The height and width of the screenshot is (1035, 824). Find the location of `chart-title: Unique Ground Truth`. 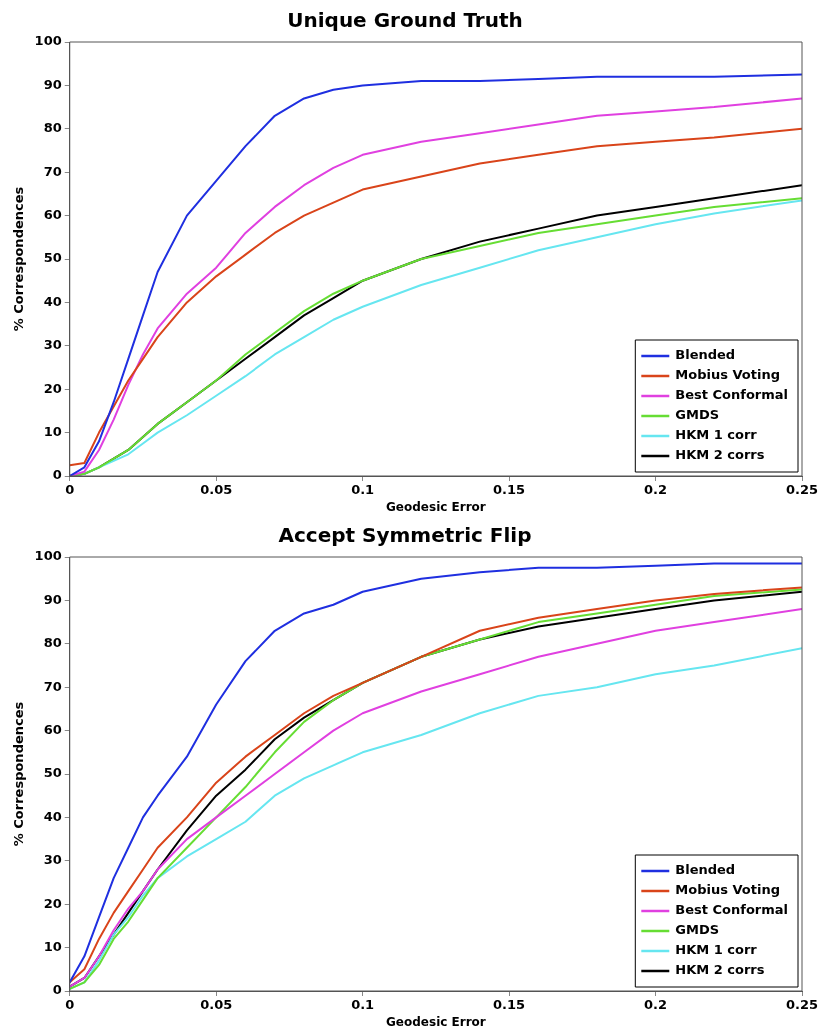

chart-title: Unique Ground Truth is located at coordinates (405, 20).